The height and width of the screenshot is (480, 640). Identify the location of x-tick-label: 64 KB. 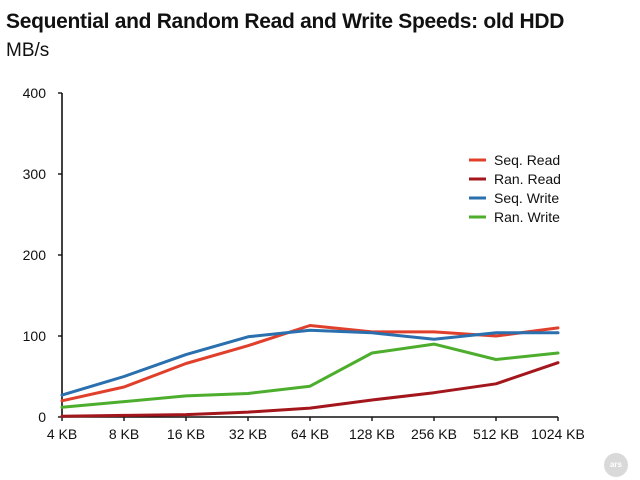
(310, 434).